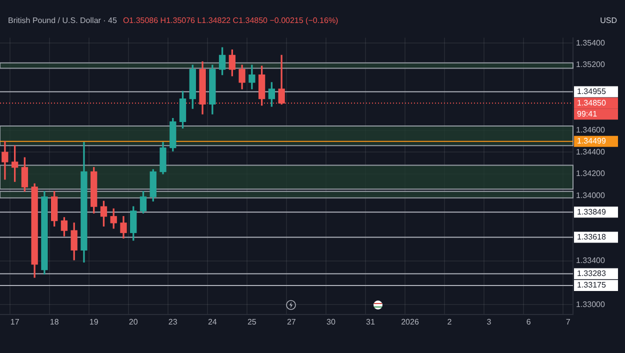 The height and width of the screenshot is (353, 625). Describe the element at coordinates (591, 65) in the screenshot. I see `y-tick-label: 1.35200` at that location.